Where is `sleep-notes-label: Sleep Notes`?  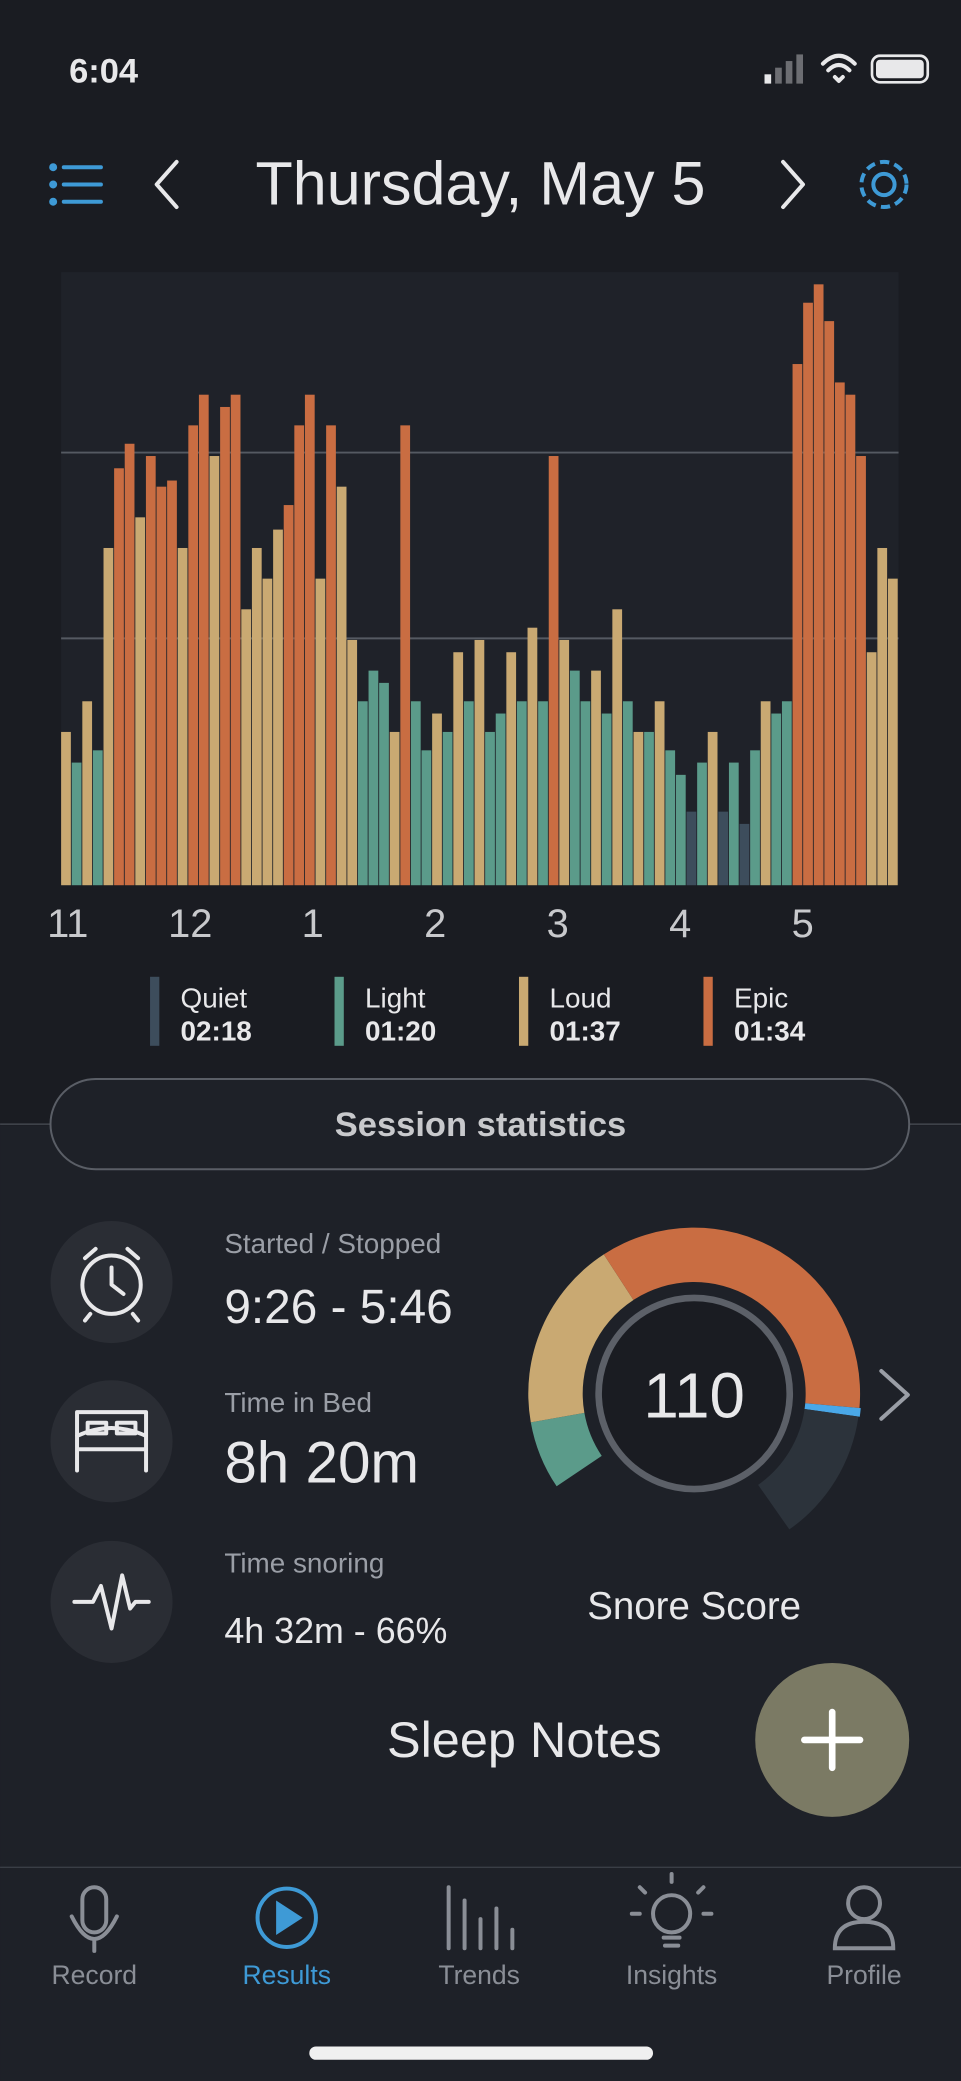
sleep-notes-label: Sleep Notes is located at coordinates (524, 1739).